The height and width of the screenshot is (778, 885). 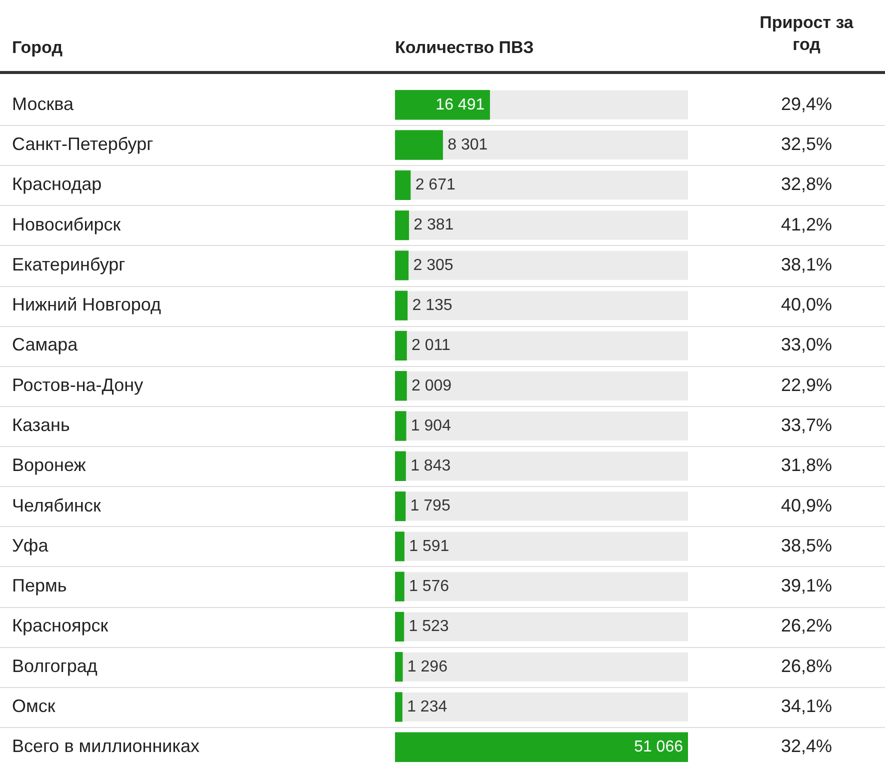 I want to click on text: 38,5%, so click(x=806, y=545).